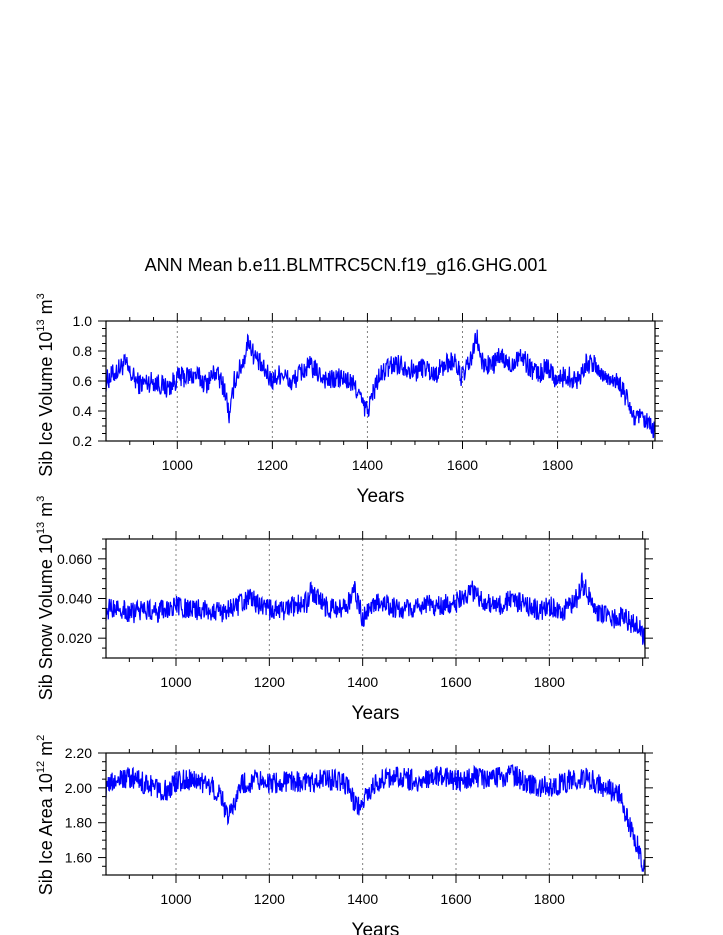 The height and width of the screenshot is (935, 723). Describe the element at coordinates (78, 823) in the screenshot. I see `y-tick-label: 1.80` at that location.